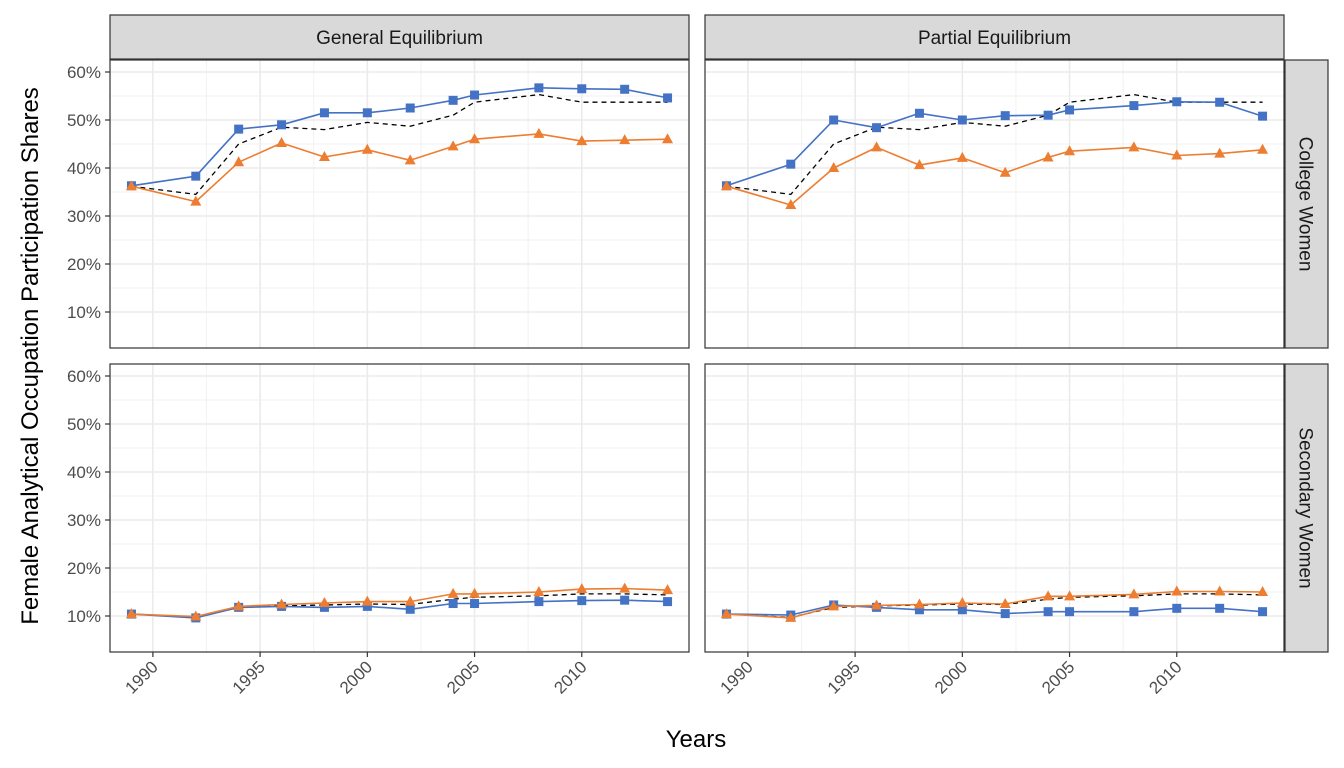 The height and width of the screenshot is (768, 1344). Describe the element at coordinates (399, 38) in the screenshot. I see `facet-column-label: General Equilibrium` at that location.